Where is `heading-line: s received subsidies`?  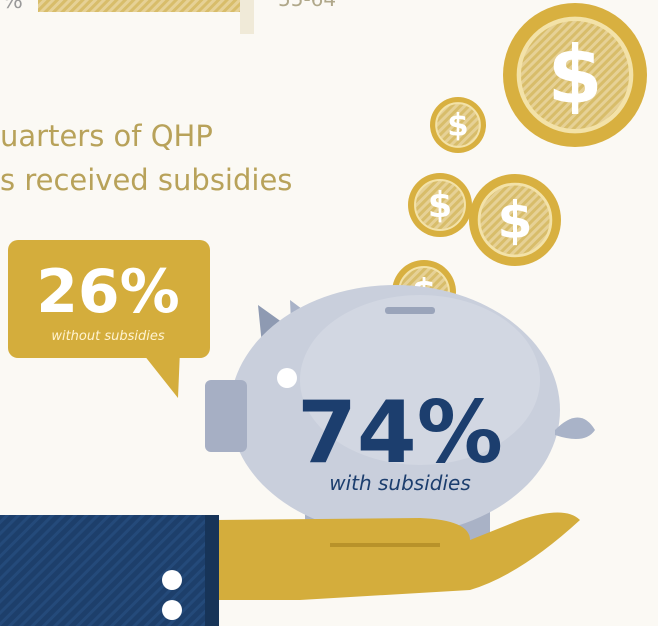 heading-line: s received subsidies is located at coordinates (146, 180).